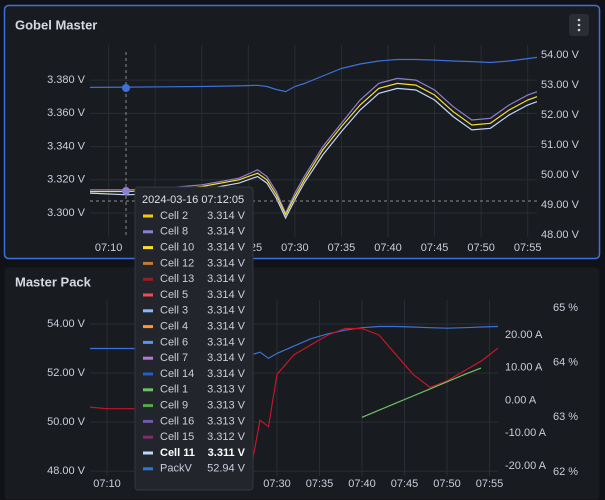 The image size is (605, 500). Describe the element at coordinates (526, 433) in the screenshot. I see `y-tick-label: -10.00 A` at that location.